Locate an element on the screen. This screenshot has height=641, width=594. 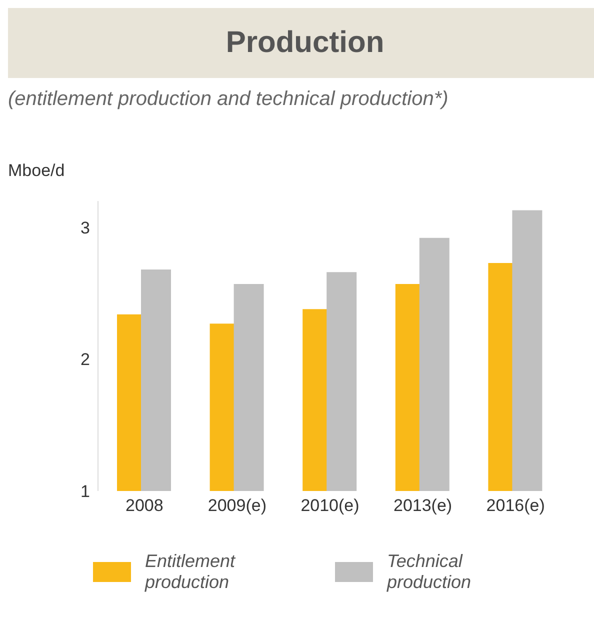
x-tick-label: 2009(e) is located at coordinates (237, 506).